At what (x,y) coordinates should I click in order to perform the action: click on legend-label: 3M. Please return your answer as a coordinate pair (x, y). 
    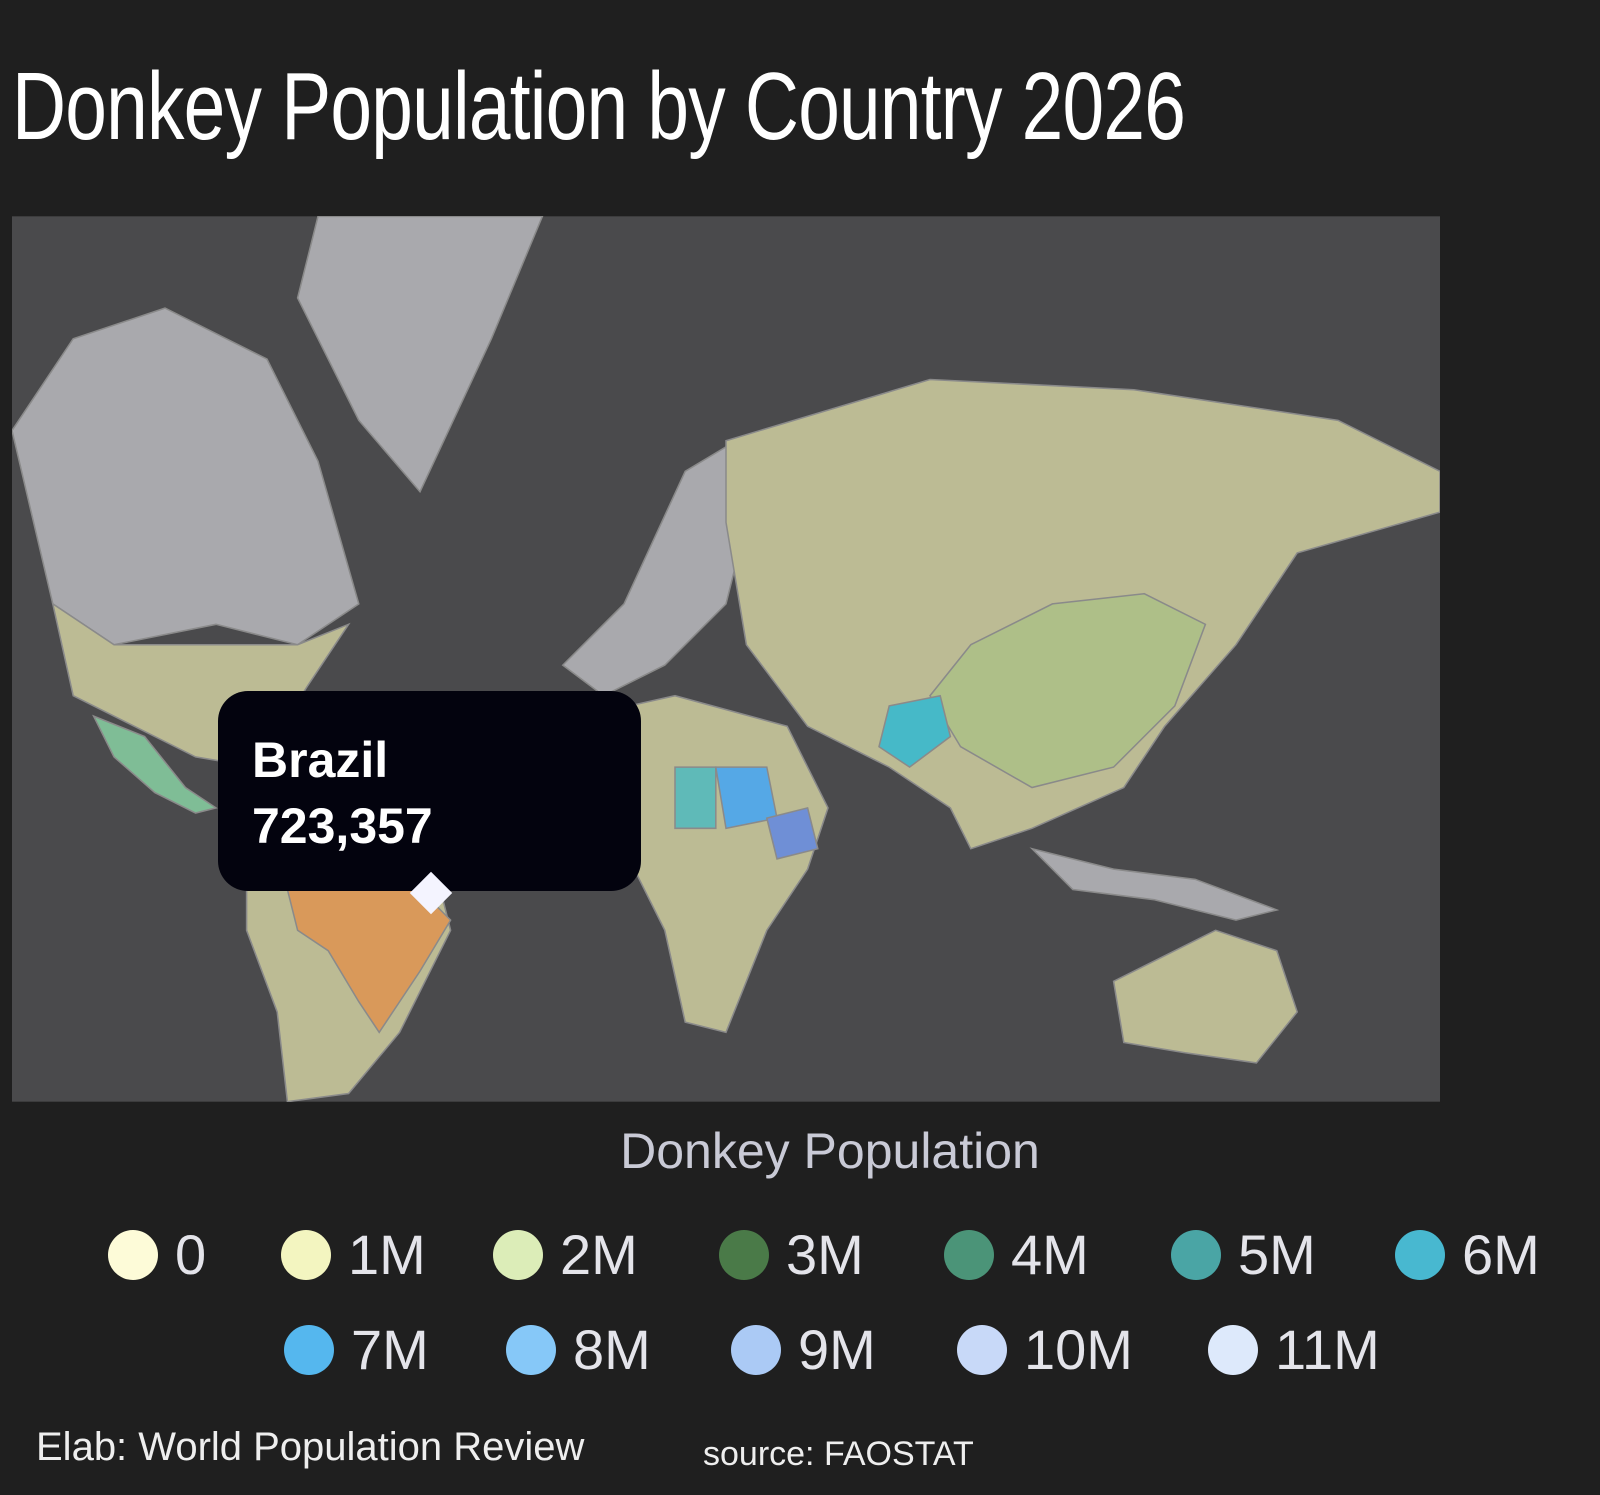
    Looking at the image, I should click on (825, 1254).